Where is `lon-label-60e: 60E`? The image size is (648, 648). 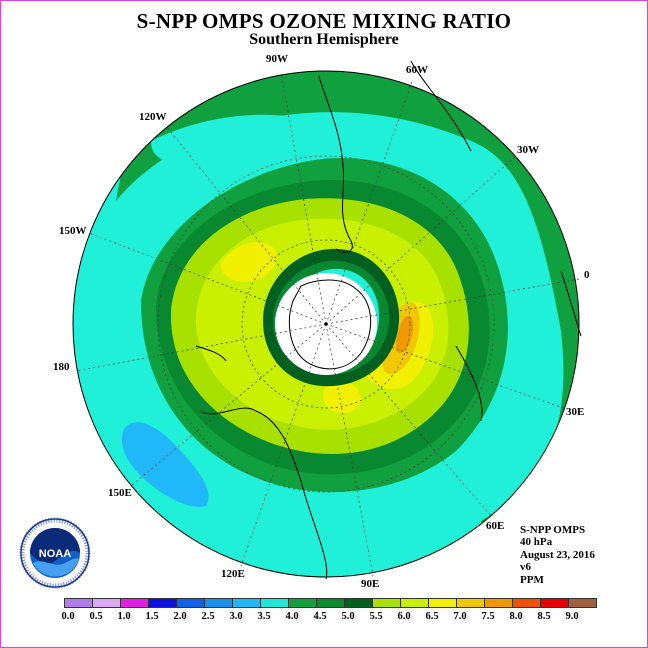
lon-label-60e: 60E is located at coordinates (495, 526).